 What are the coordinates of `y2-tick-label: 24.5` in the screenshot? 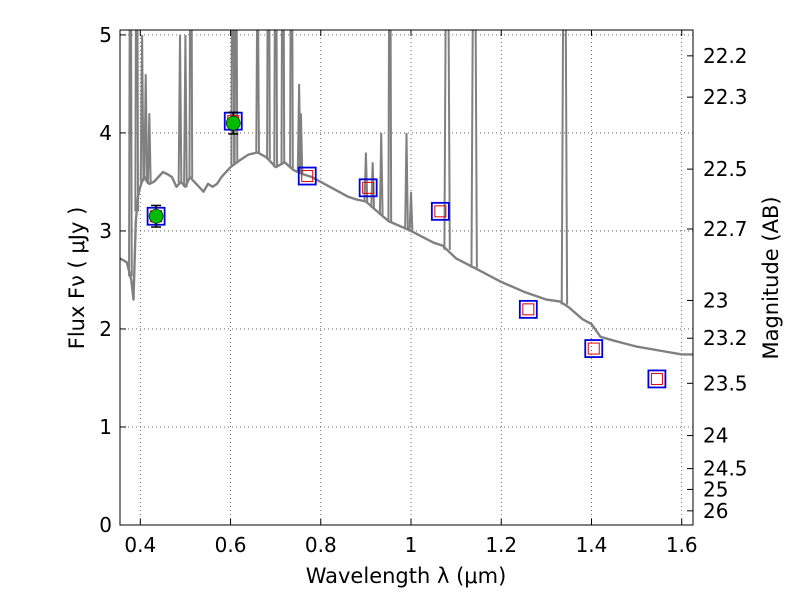 It's located at (725, 469).